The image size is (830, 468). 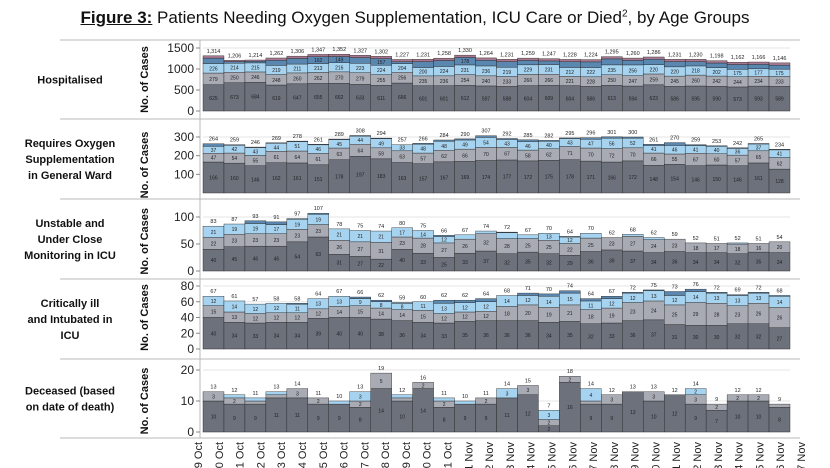 What do you see at coordinates (591, 178) in the screenshot?
I see `segment-value-label: 171` at bounding box center [591, 178].